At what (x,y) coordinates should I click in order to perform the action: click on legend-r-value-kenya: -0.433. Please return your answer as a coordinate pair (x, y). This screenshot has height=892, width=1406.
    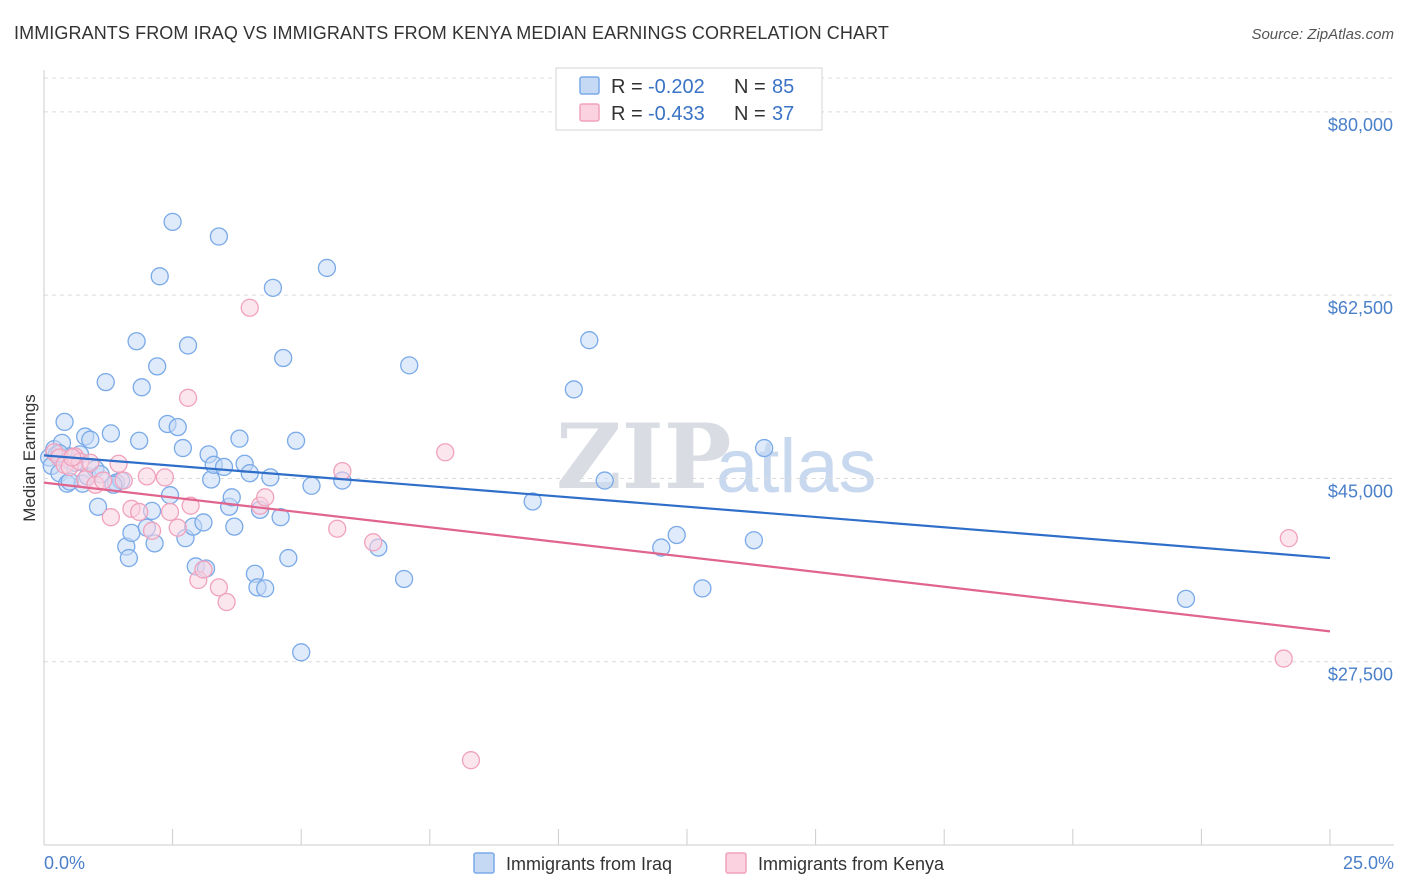
    Looking at the image, I should click on (676, 114).